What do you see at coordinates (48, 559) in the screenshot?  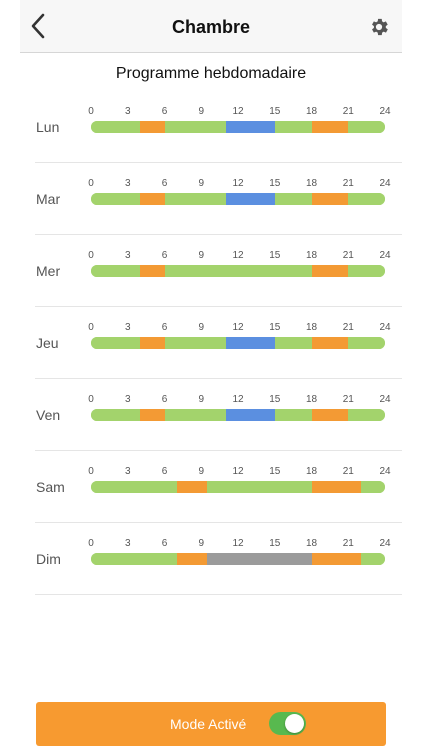 I see `day-label: Dim` at bounding box center [48, 559].